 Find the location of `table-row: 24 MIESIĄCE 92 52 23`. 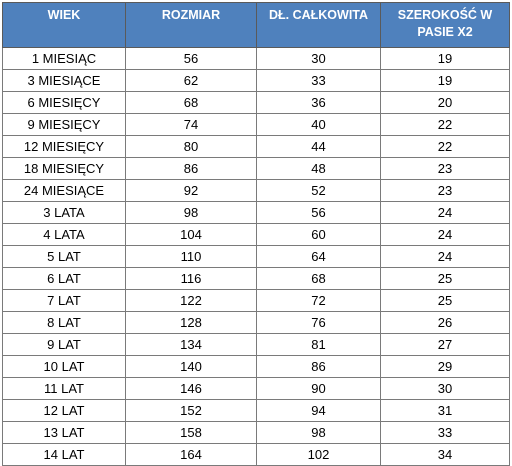

table-row: 24 MIESIĄCE 92 52 23 is located at coordinates (256, 190).